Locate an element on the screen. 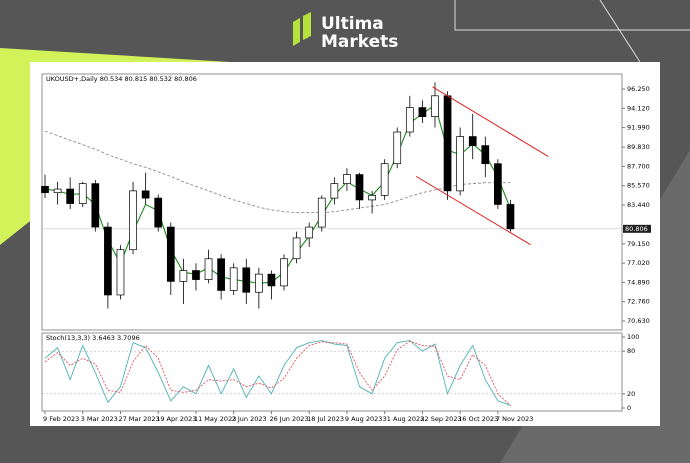 This screenshot has height=463, width=690. y-tick-label: 96.250 is located at coordinates (638, 89).